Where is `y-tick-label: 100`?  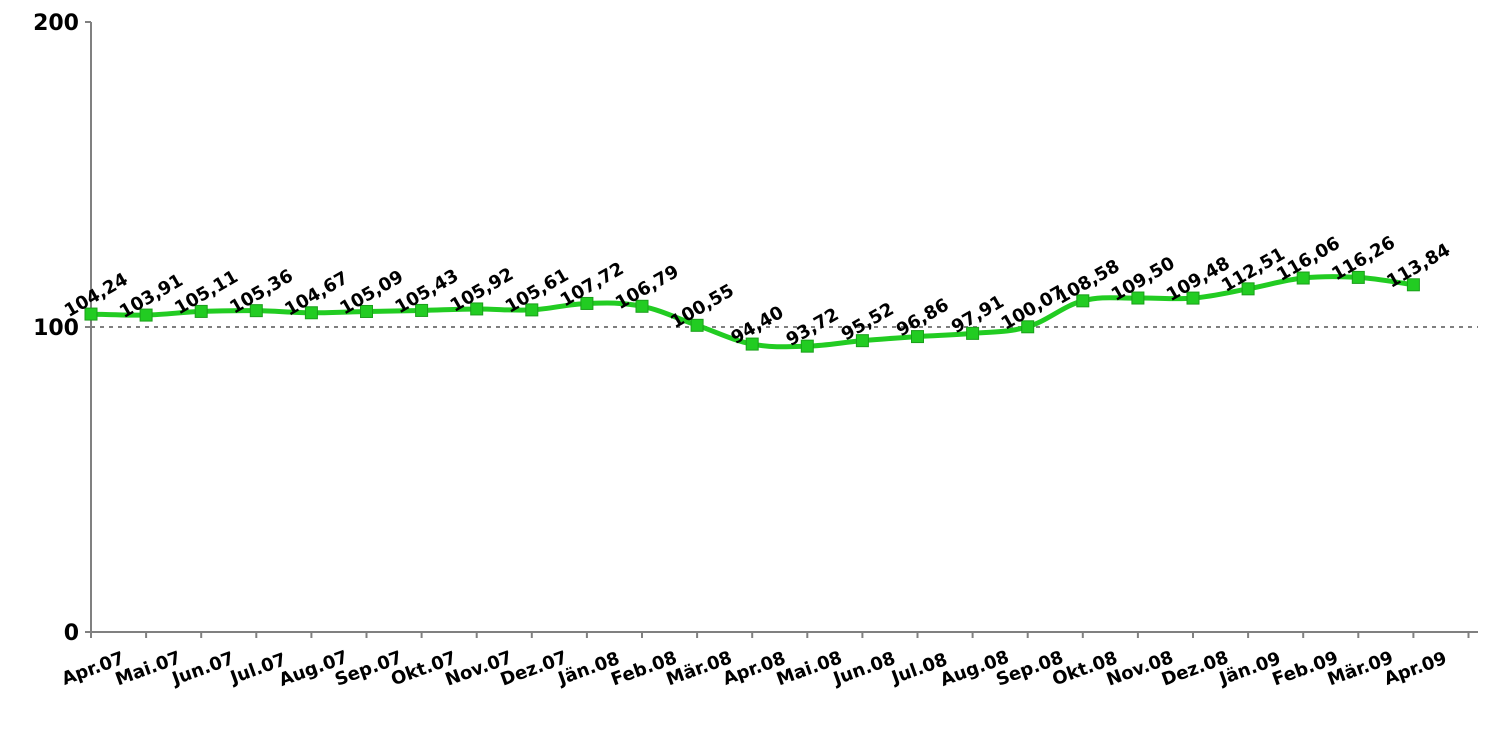 y-tick-label: 100 is located at coordinates (56, 328).